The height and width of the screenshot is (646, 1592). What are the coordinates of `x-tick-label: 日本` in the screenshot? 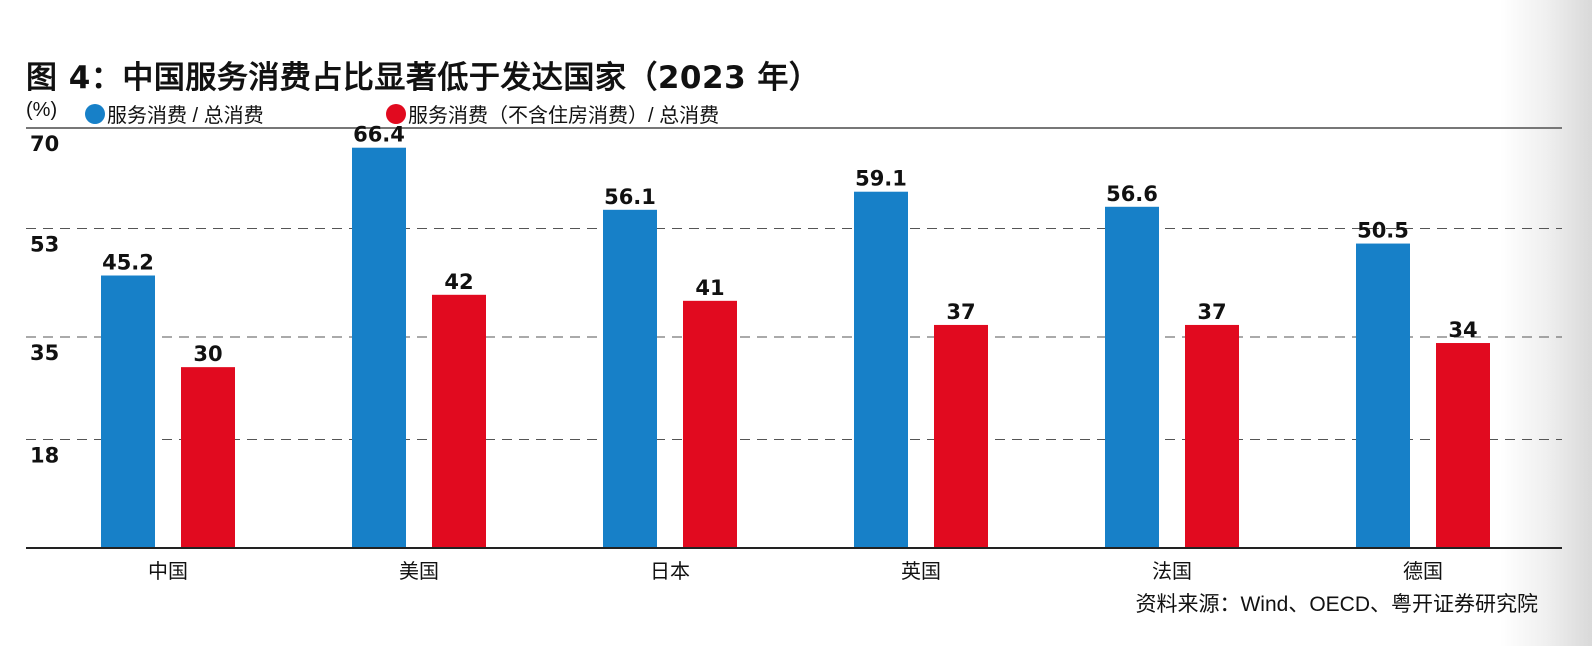 It's located at (670, 571).